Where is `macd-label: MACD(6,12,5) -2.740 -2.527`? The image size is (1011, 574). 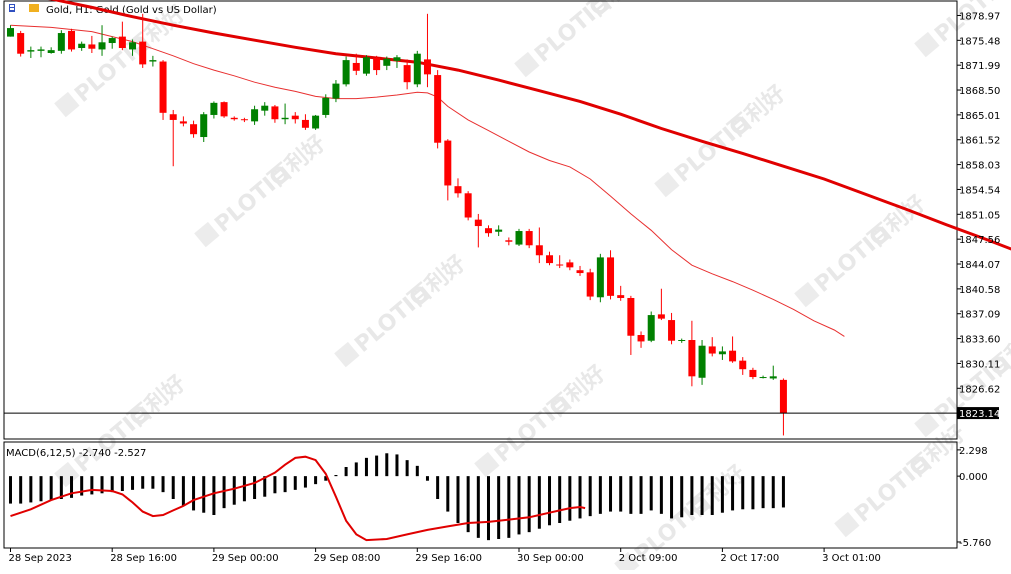 macd-label: MACD(6,12,5) -2.740 -2.527 is located at coordinates (76, 453).